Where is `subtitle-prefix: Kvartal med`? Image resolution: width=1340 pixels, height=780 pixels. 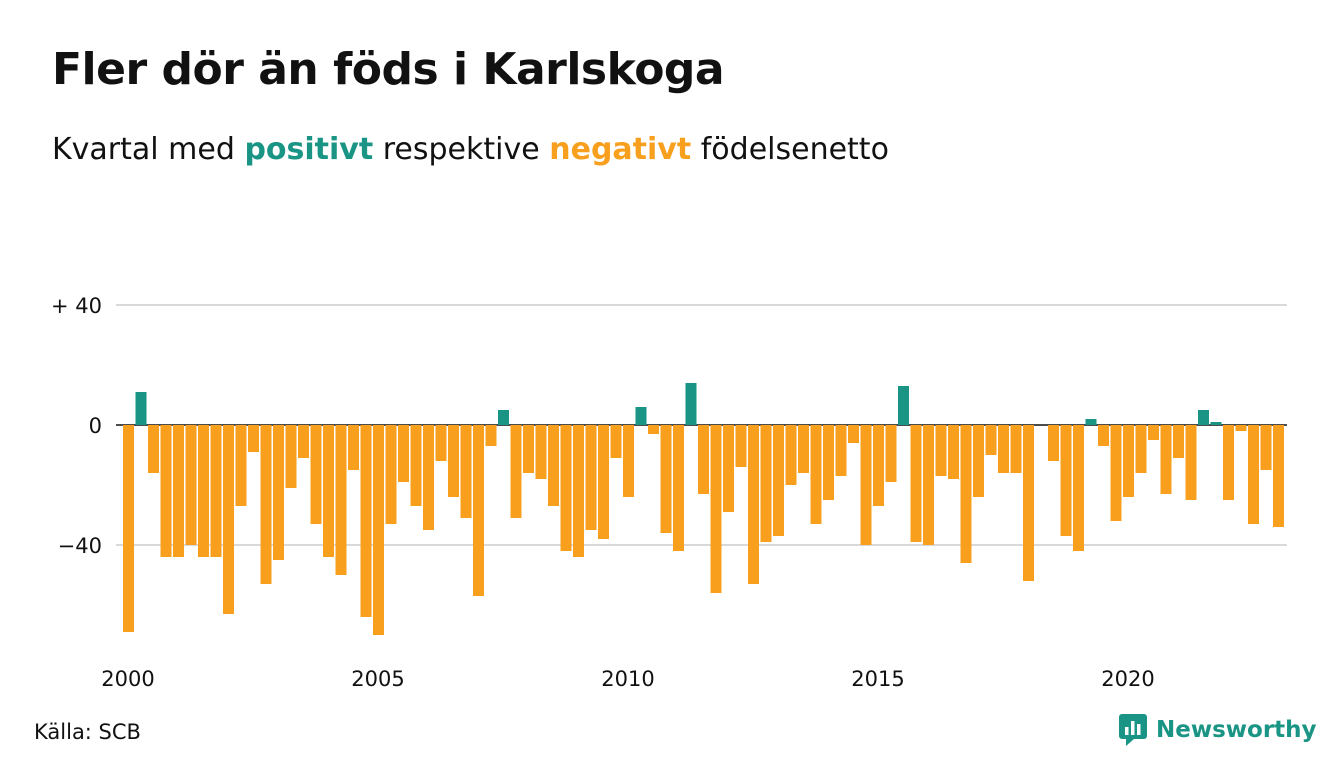
subtitle-prefix: Kvartal med is located at coordinates (143, 149).